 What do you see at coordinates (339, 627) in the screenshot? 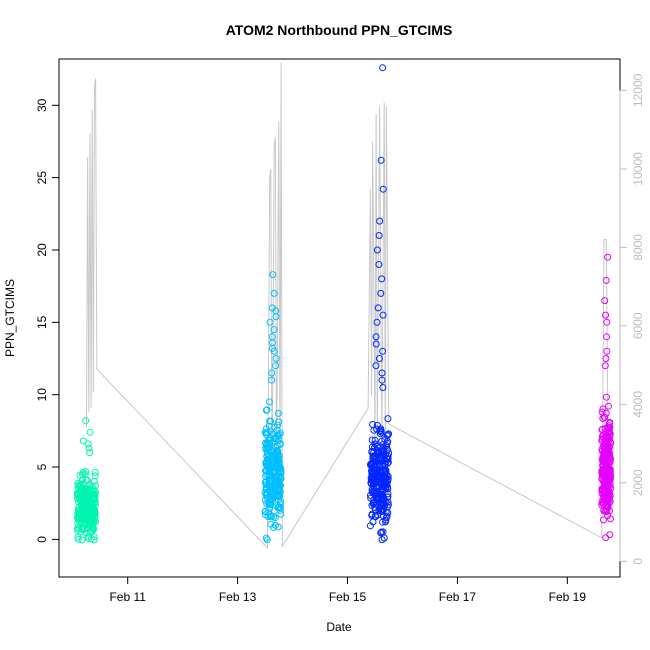
I see `x-axis-label: Date` at bounding box center [339, 627].